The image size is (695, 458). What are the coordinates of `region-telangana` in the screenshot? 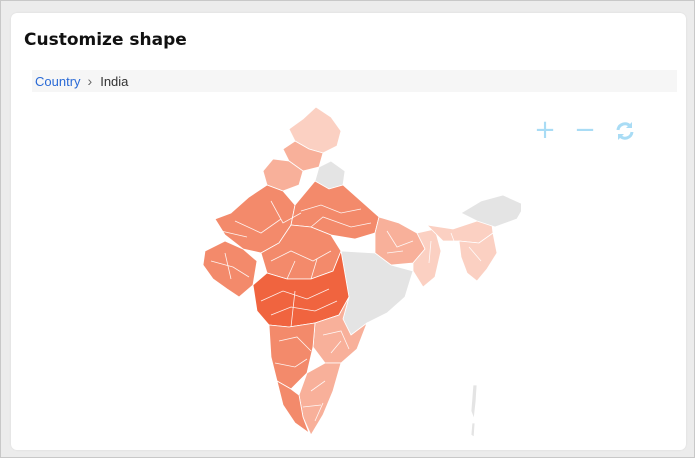 It's located at (340, 330).